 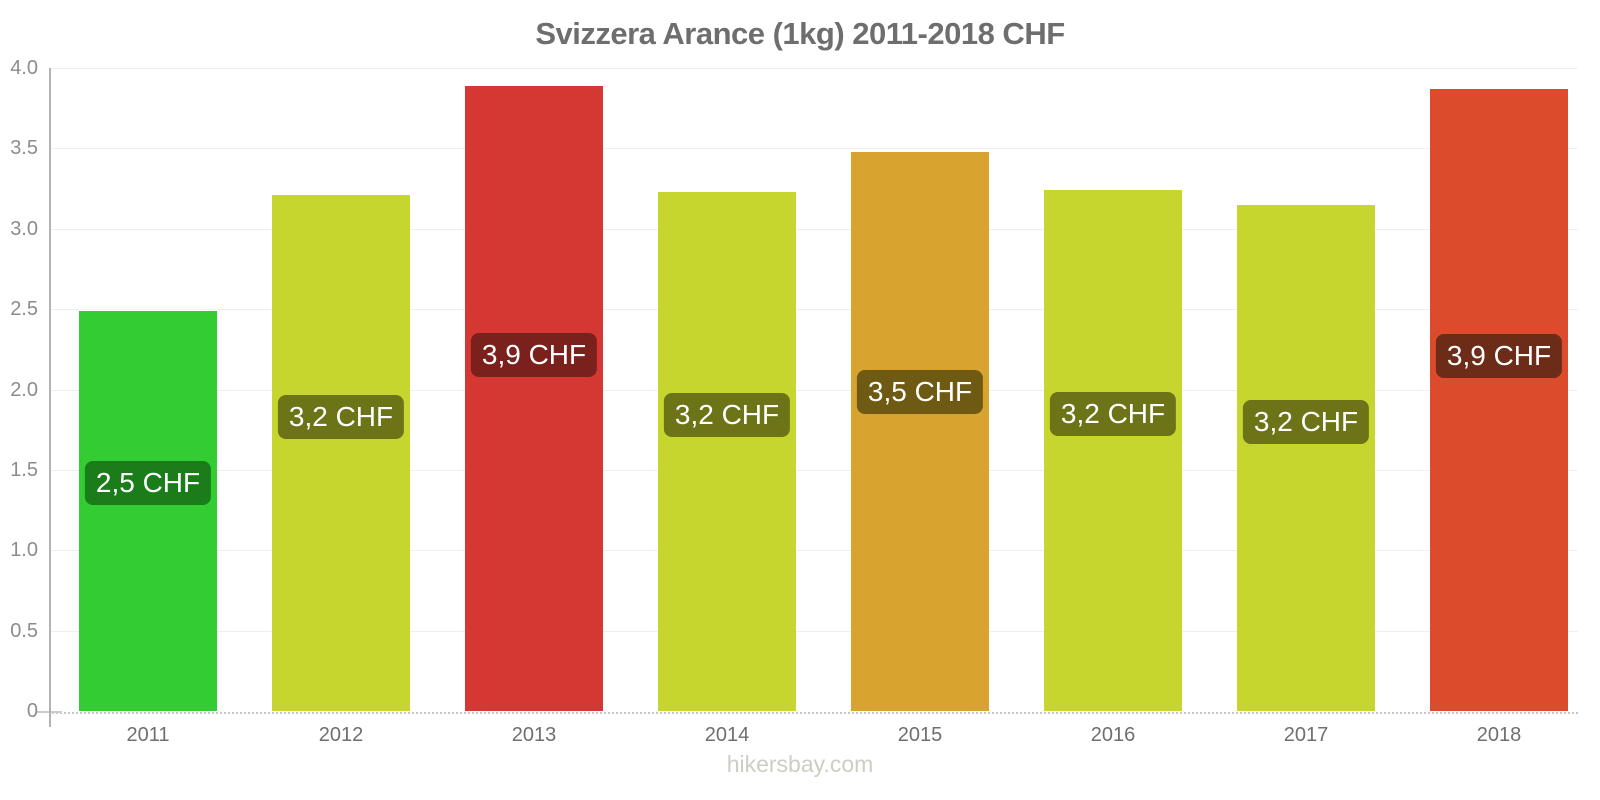 I want to click on y-axis-tick-label-3.5: 3.5, so click(x=24, y=148).